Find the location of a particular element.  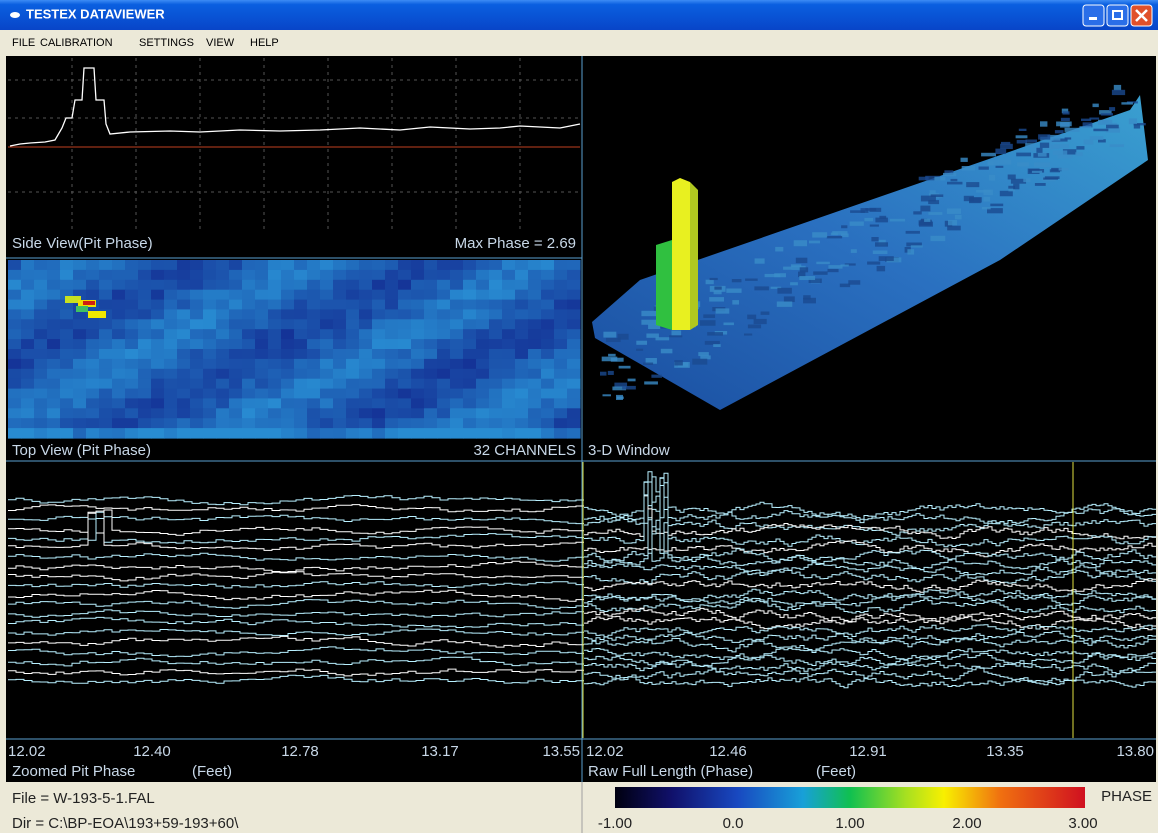

minimize-button is located at coordinates (1093, 15).